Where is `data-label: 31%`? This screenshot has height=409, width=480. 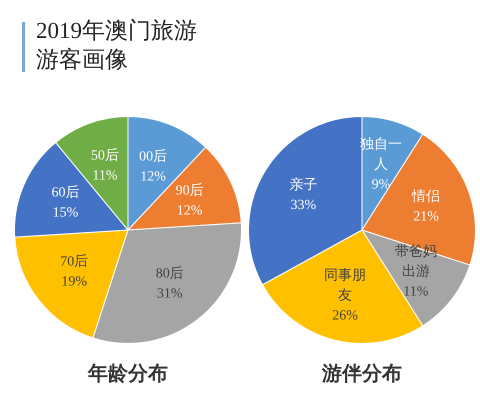
data-label: 31% is located at coordinates (169, 294).